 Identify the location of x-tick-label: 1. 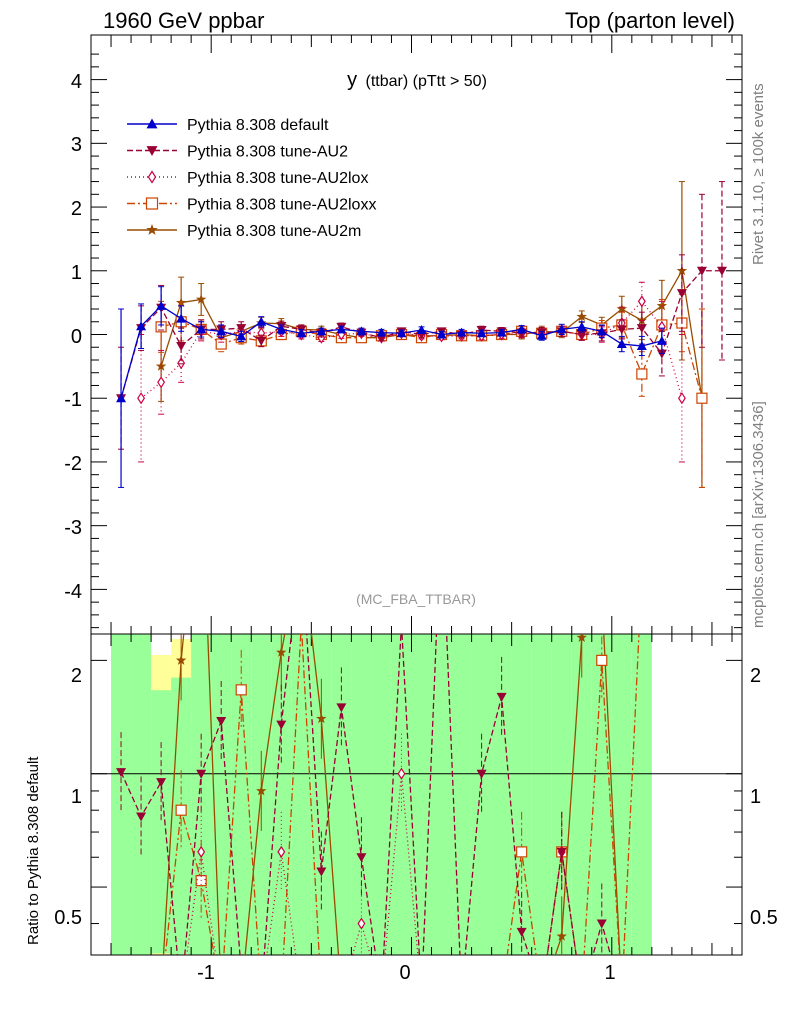
(609, 973).